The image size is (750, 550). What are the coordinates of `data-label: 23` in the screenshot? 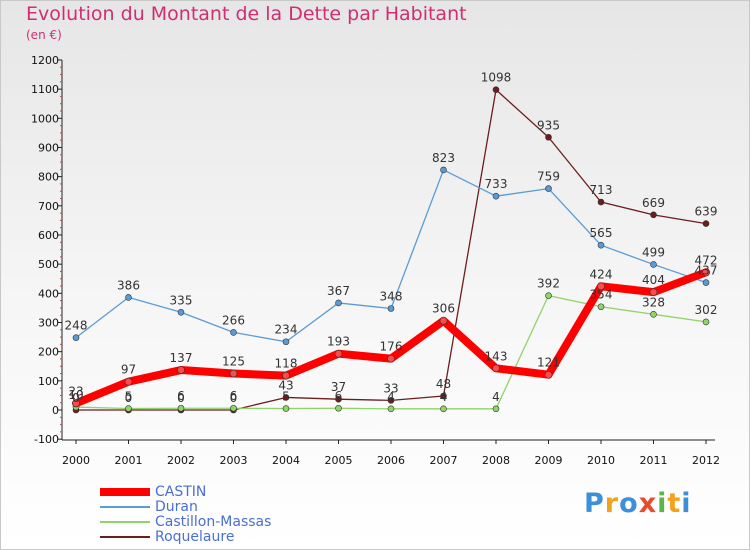 It's located at (75, 391).